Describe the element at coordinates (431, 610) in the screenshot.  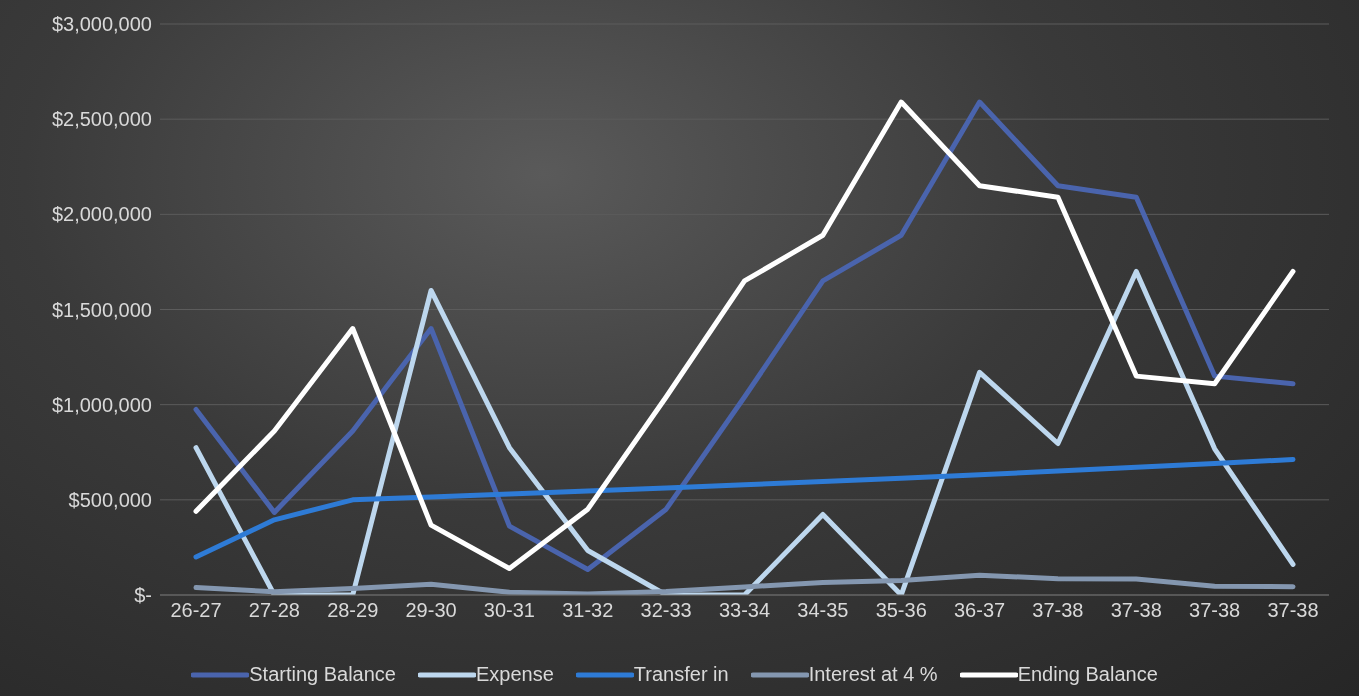
I see `x-tick-label: 29-30` at that location.